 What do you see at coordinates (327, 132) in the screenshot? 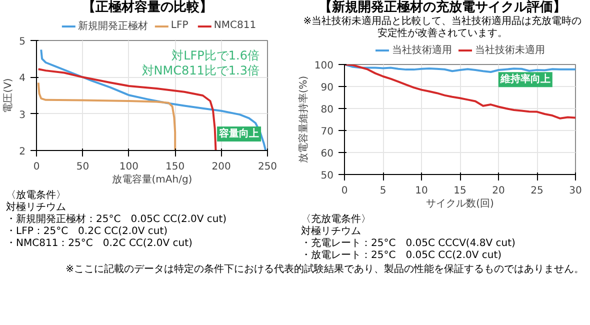
I see `y-tick-label: 70` at bounding box center [327, 132].